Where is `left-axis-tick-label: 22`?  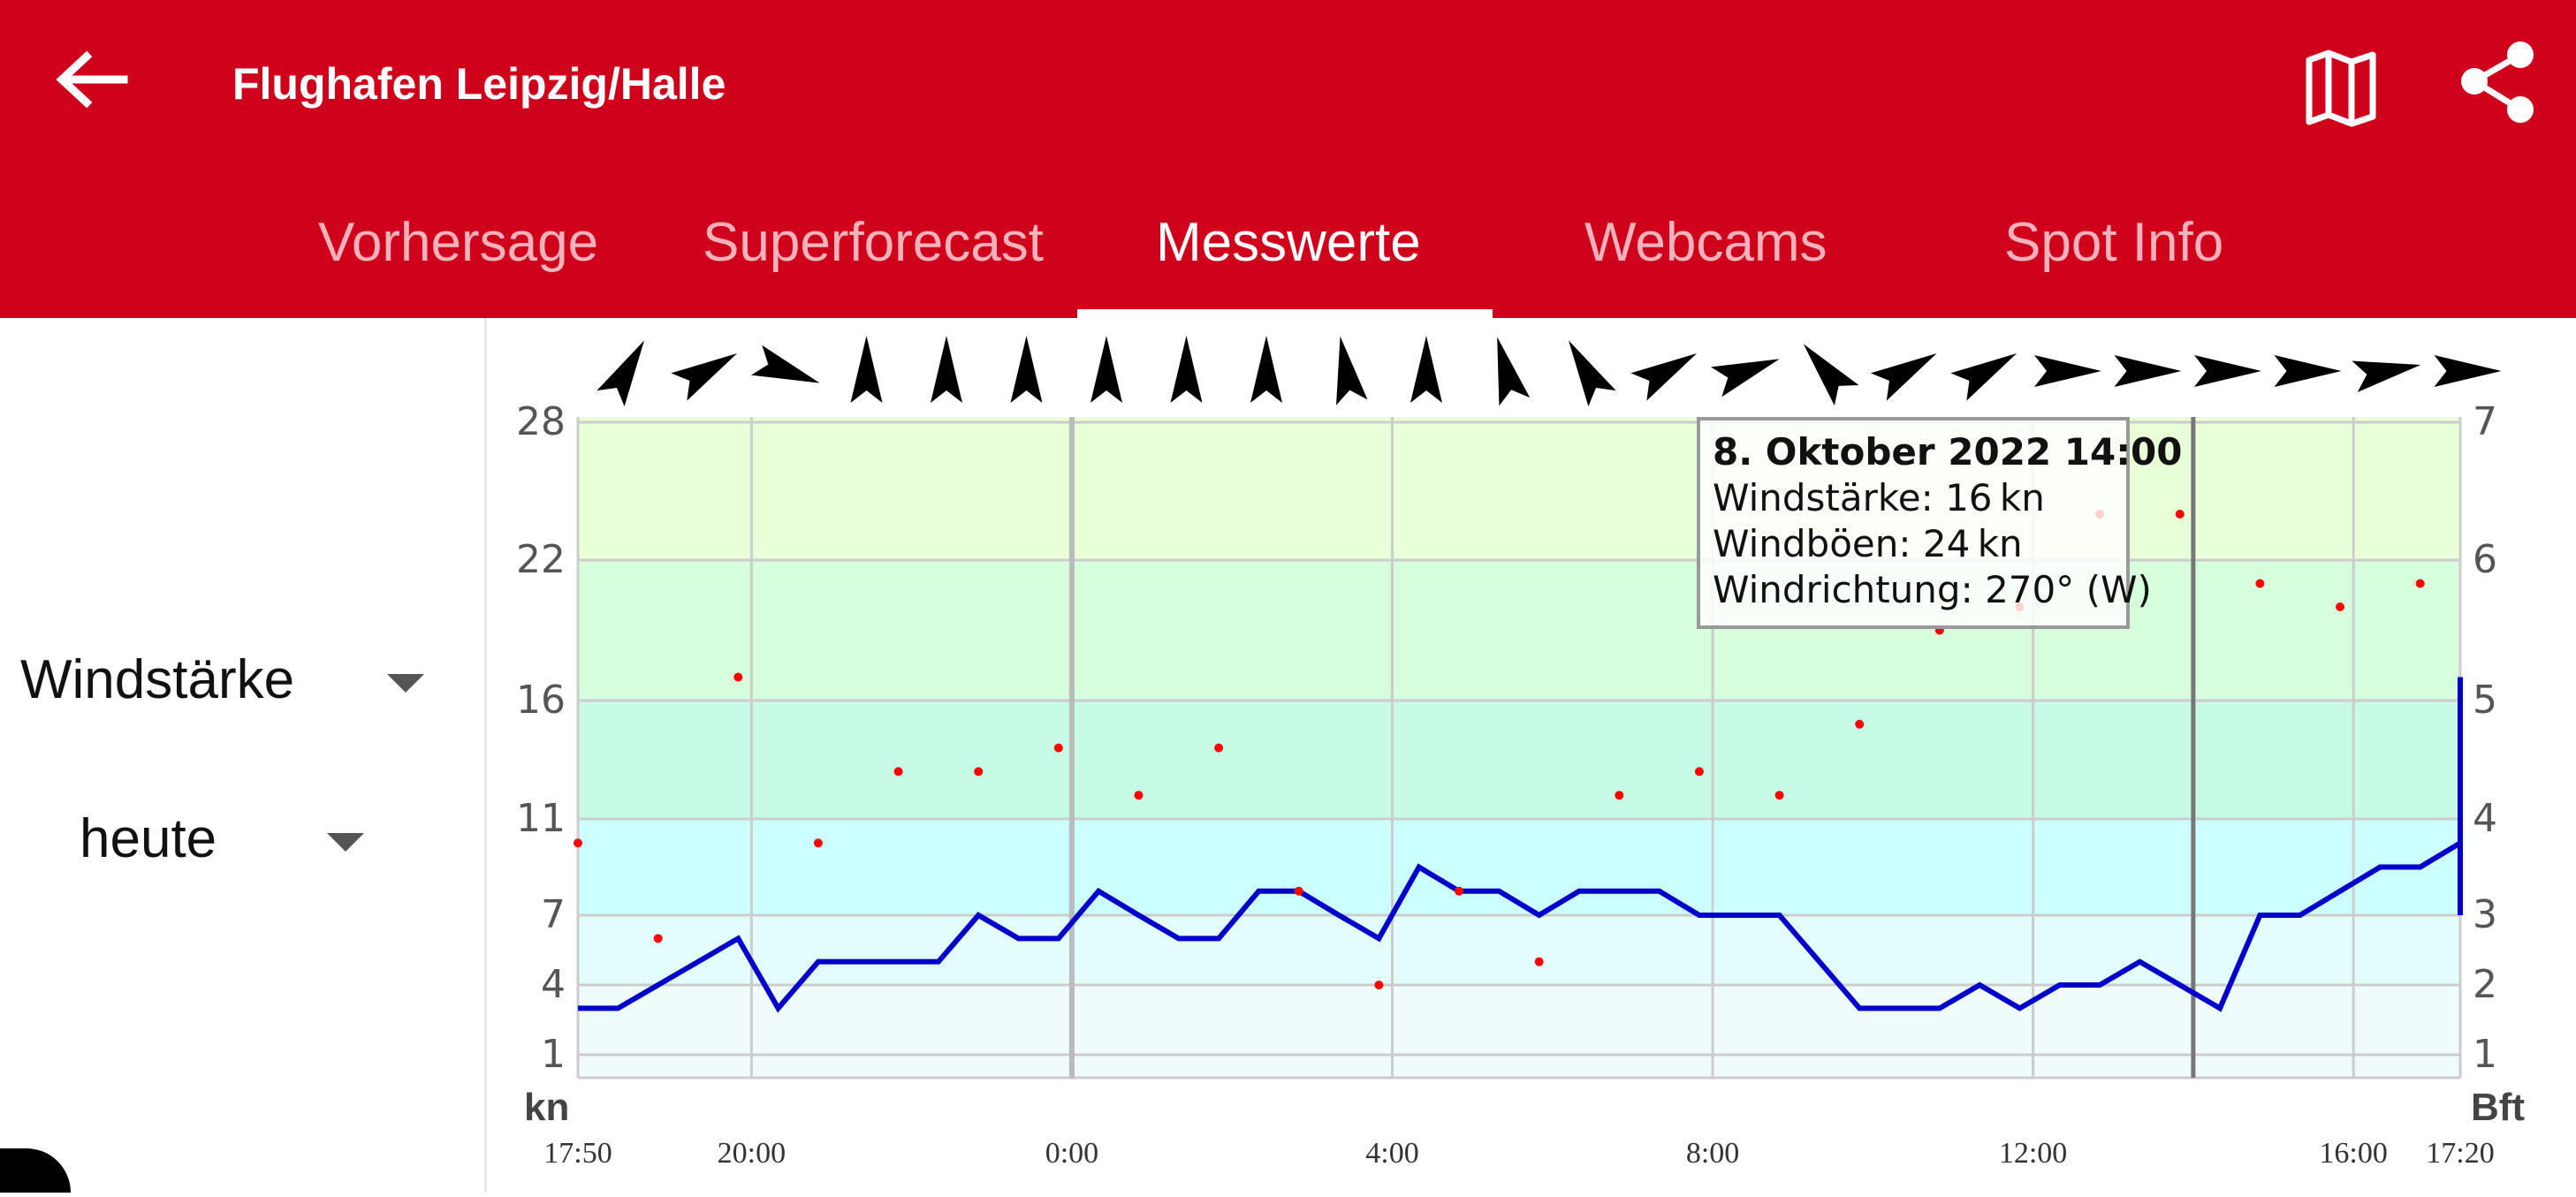 left-axis-tick-label: 22 is located at coordinates (541, 560).